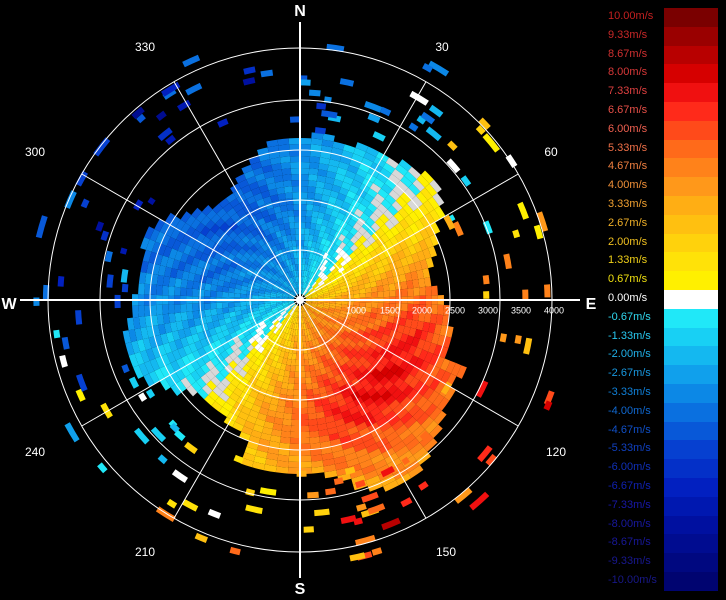 This screenshot has width=726, height=600. I want to click on color-scale-label: -4.67m/s, so click(629, 429).